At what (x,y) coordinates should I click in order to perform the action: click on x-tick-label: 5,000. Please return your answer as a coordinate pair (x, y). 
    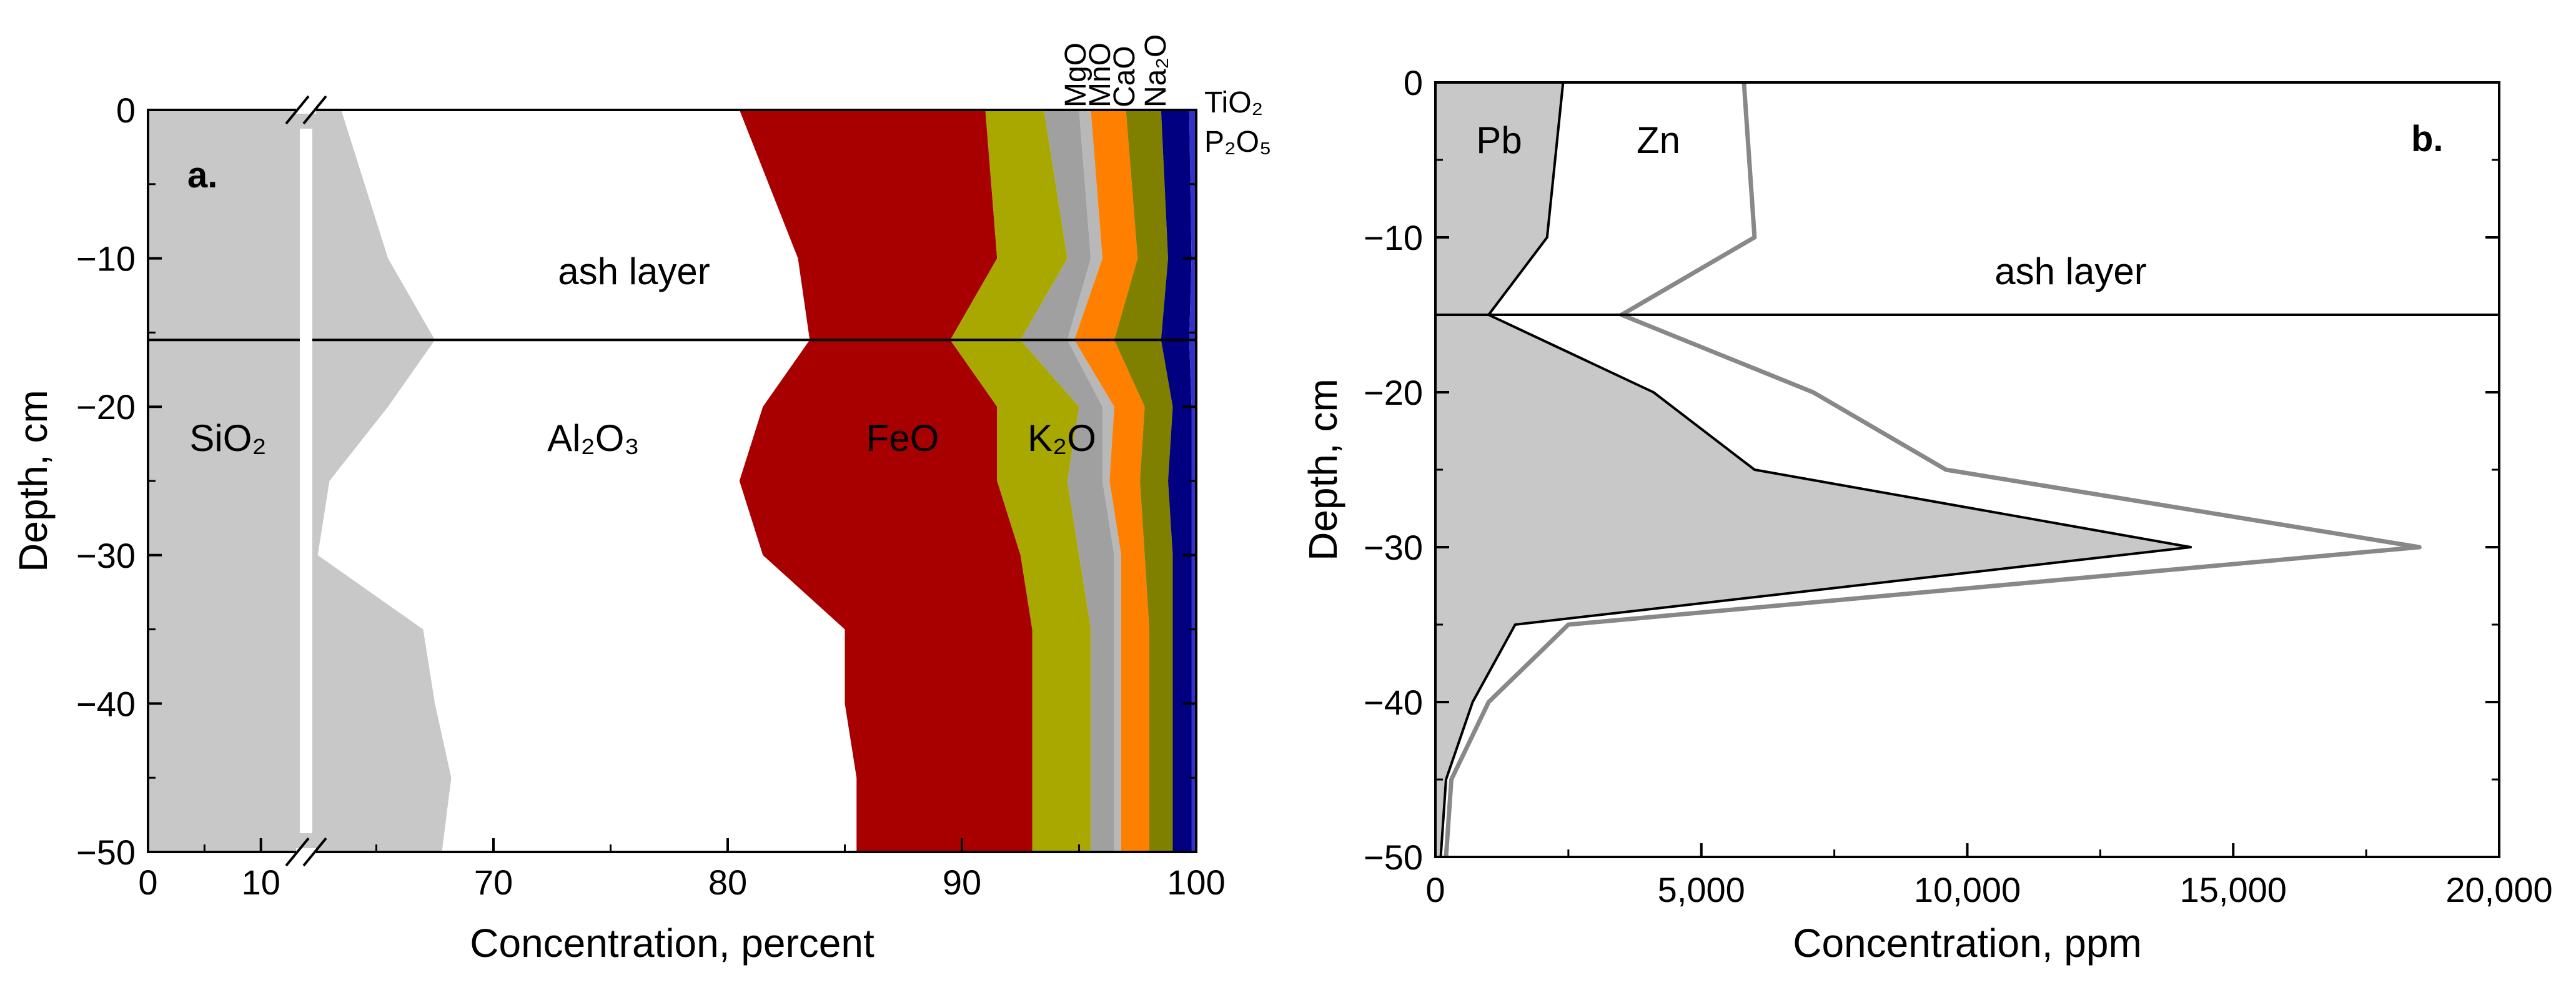
    Looking at the image, I should click on (1701, 889).